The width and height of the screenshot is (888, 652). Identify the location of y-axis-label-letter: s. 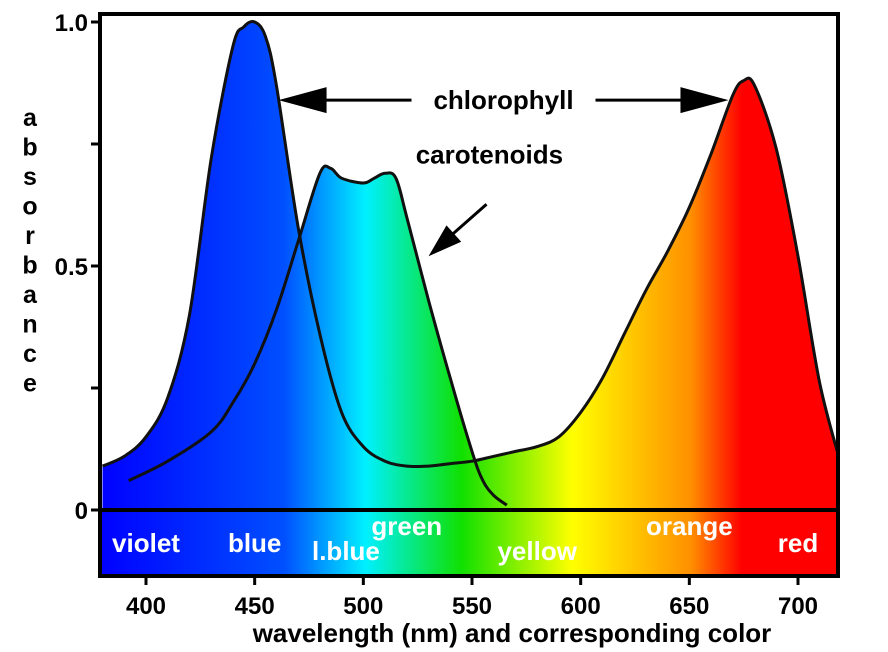
(30, 177).